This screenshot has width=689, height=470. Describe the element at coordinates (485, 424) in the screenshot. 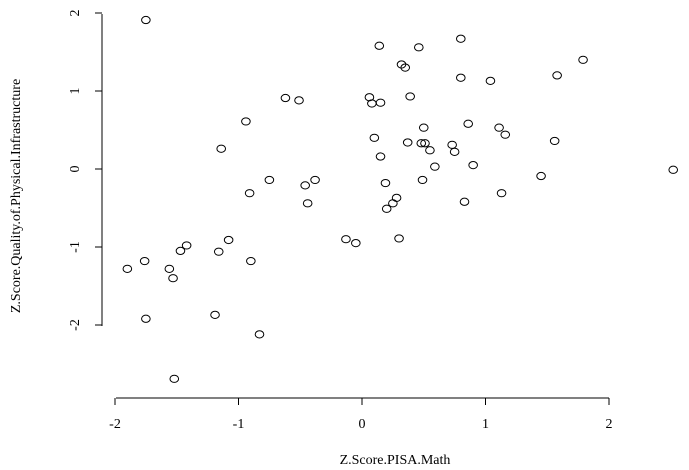

I see `x-tick-label: 1` at that location.